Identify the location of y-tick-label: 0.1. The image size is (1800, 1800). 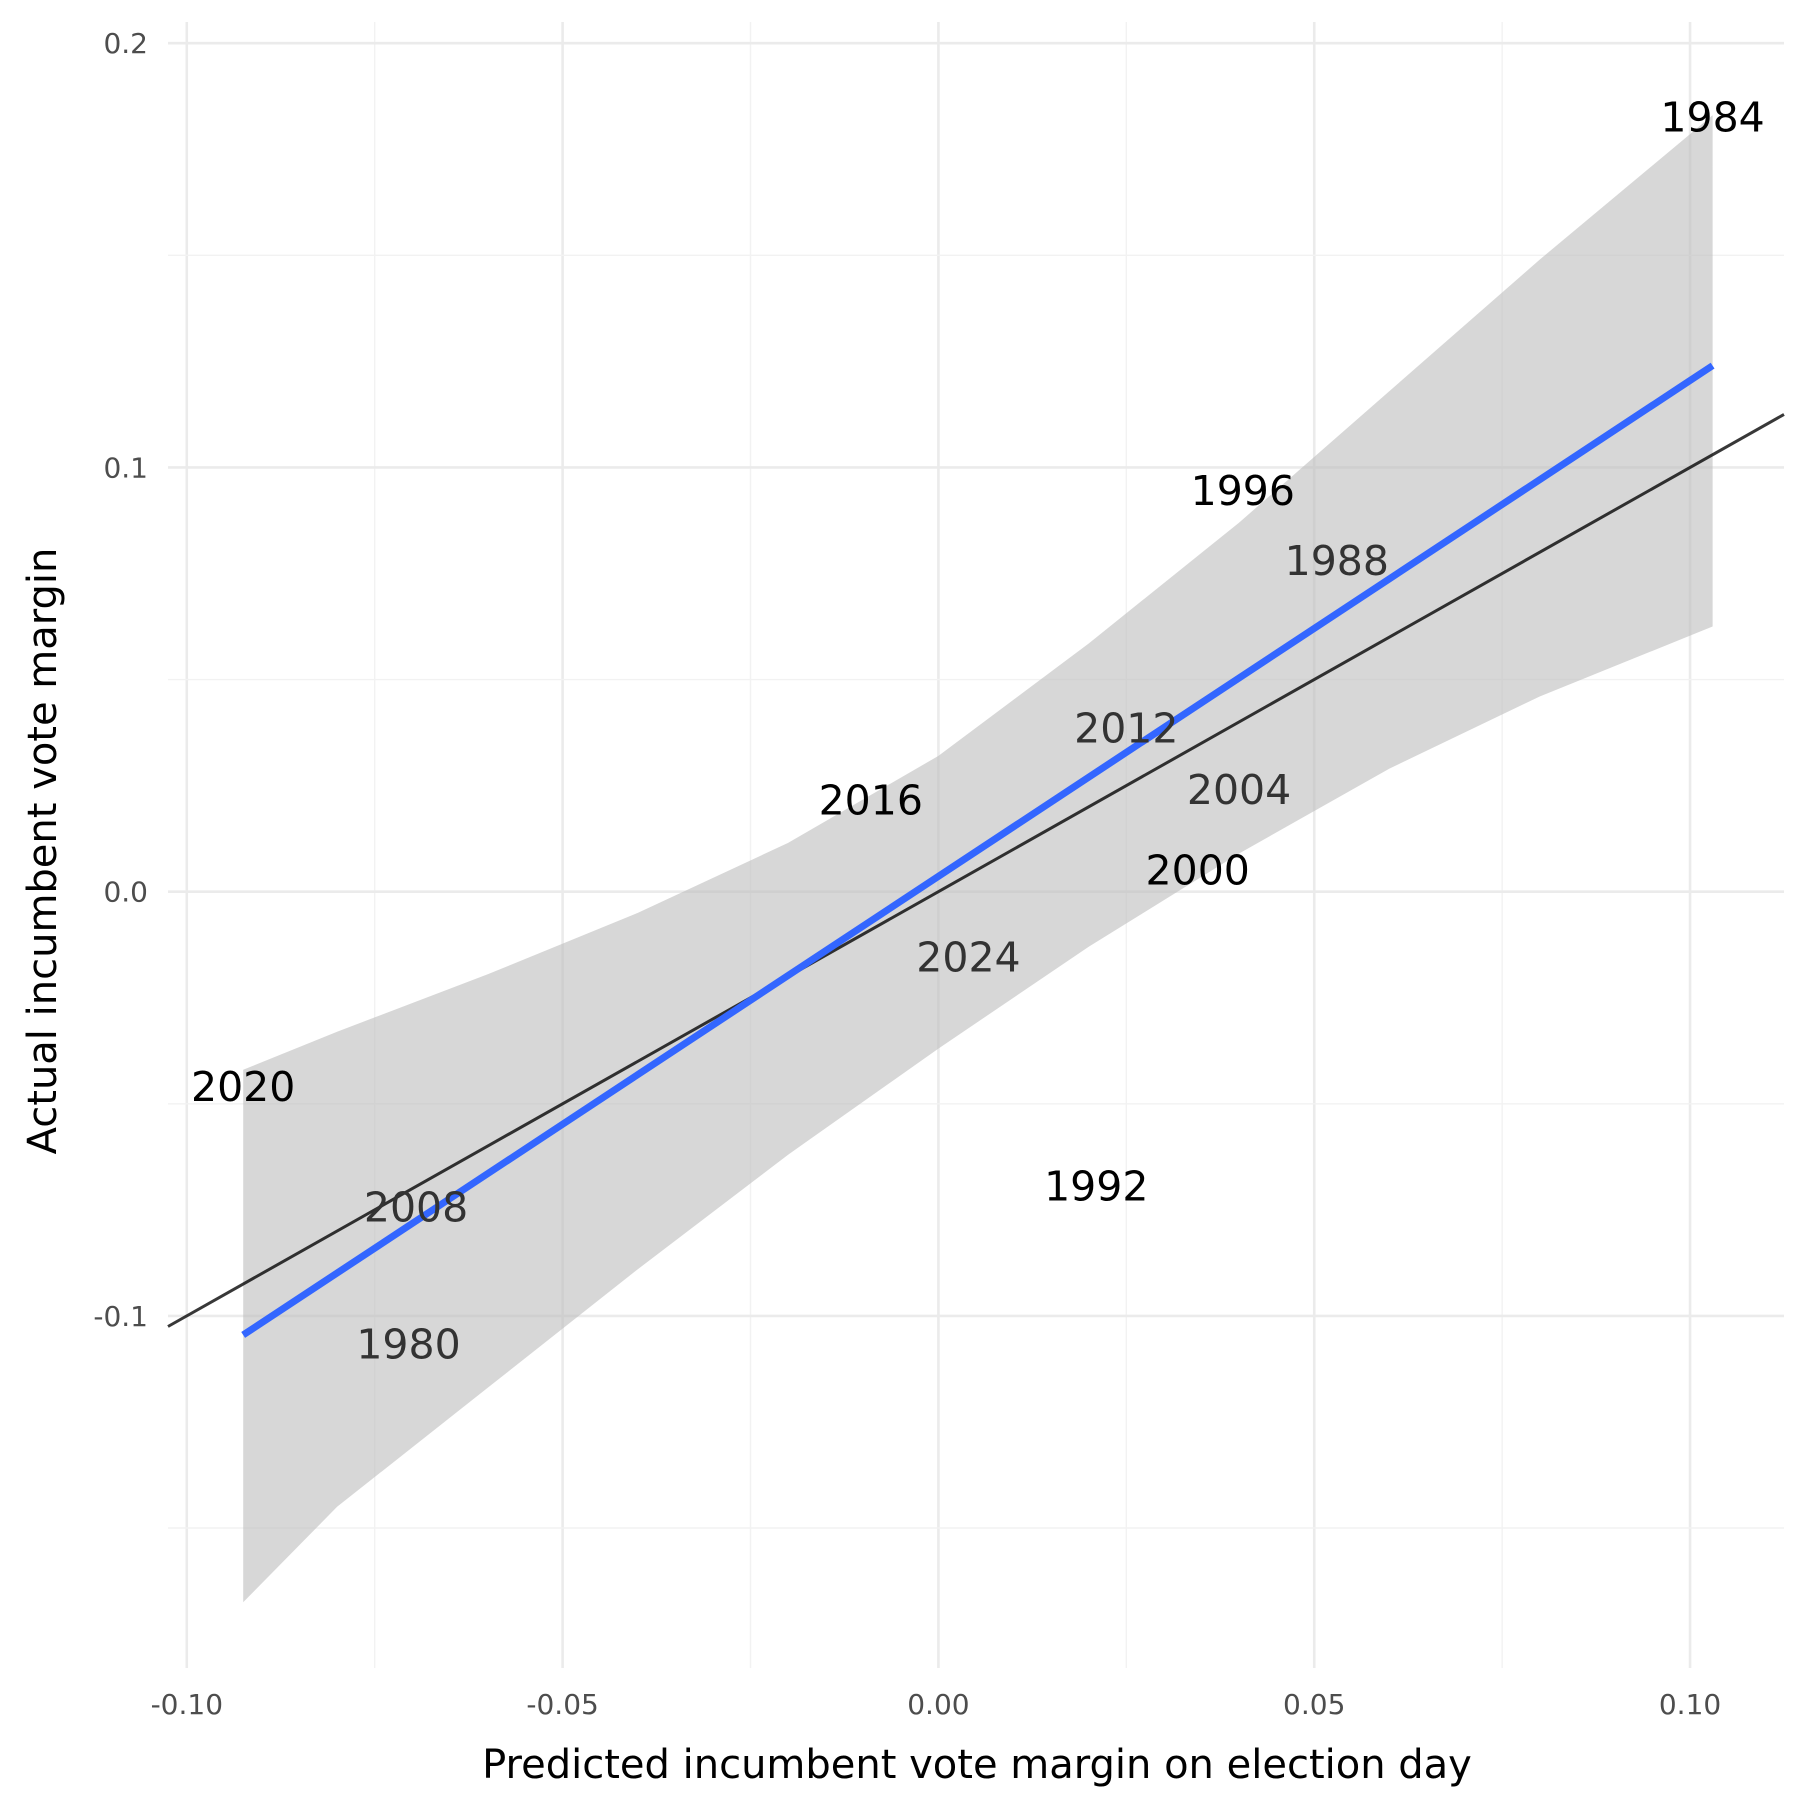
(125, 467).